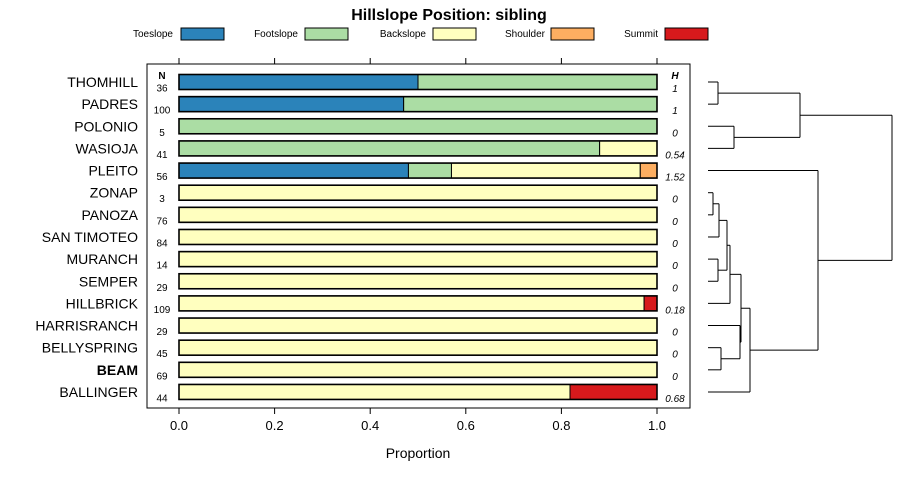 The width and height of the screenshot is (900, 485). I want to click on h-value: 0.68, so click(675, 399).